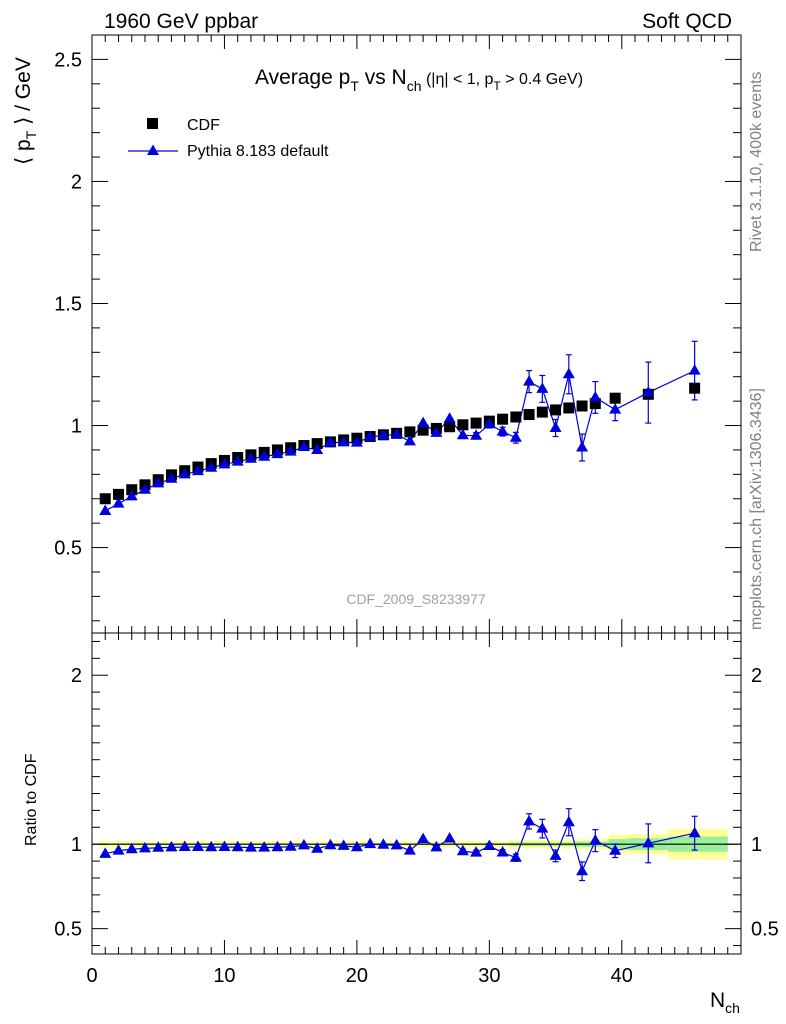 The width and height of the screenshot is (786, 1024). Describe the element at coordinates (181, 21) in the screenshot. I see `header-energy-label: 1960 GeV ppbar` at that location.